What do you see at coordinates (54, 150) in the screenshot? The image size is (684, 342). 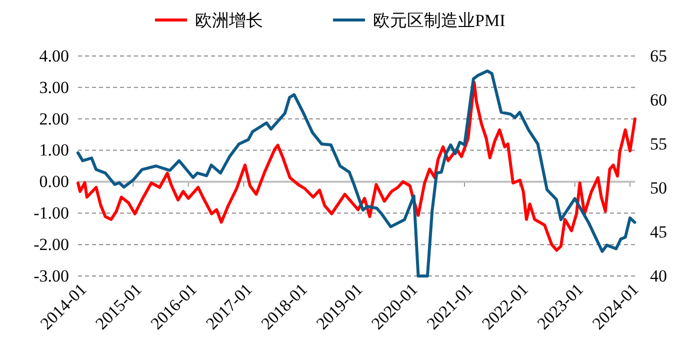 I see `y-tick-label: 1.00` at bounding box center [54, 150].